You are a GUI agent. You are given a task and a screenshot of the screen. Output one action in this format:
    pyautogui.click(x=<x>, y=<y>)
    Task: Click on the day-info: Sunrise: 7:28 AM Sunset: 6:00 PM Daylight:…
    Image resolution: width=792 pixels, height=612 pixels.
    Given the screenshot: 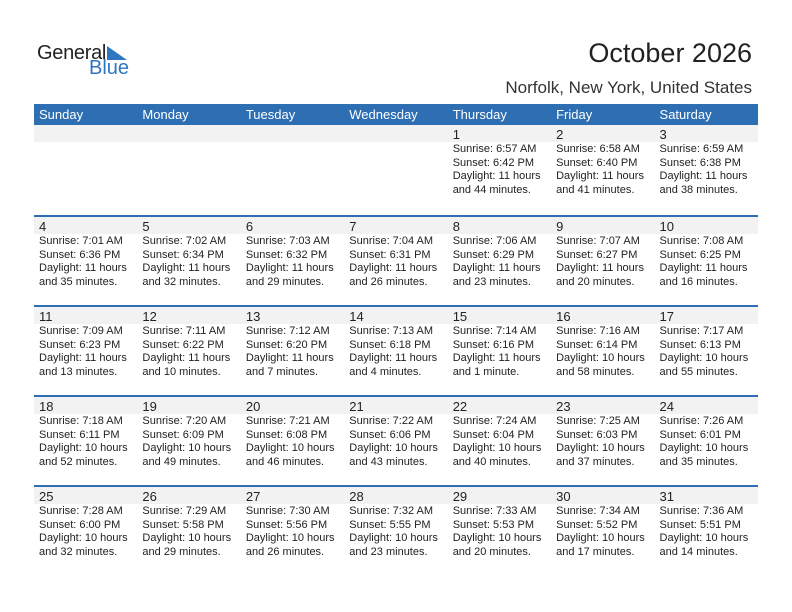 What is the action you would take?
    pyautogui.click(x=85, y=531)
    